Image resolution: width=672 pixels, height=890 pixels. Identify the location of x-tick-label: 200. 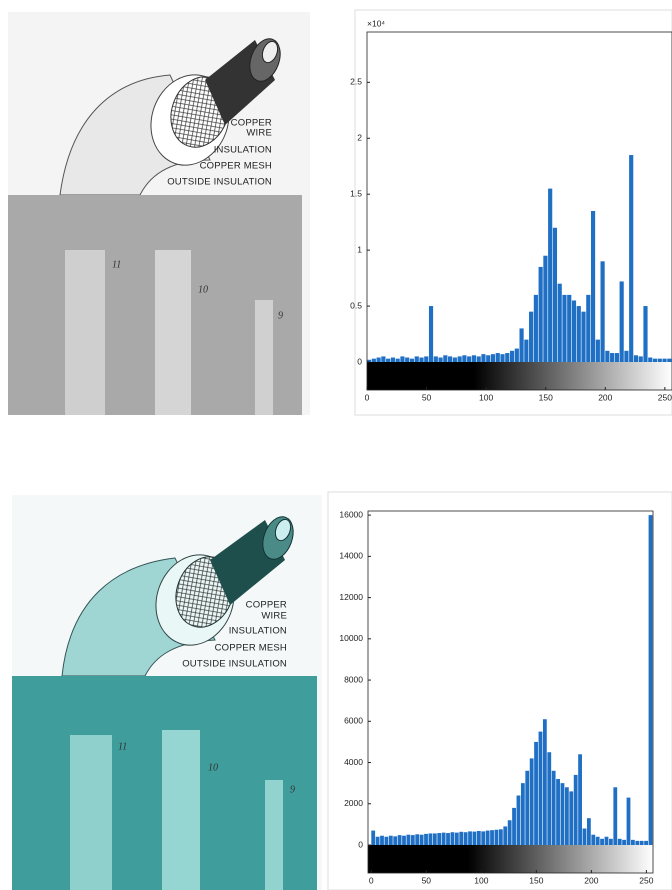
(591, 880).